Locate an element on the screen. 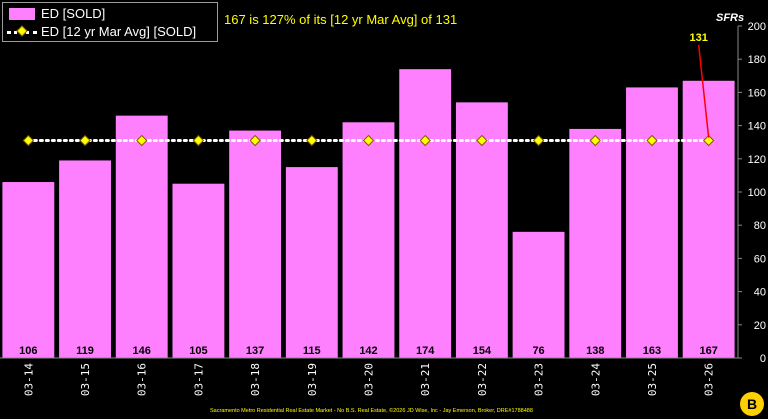 This screenshot has width=768, height=419. x-tick-label-03-14: 03-14 is located at coordinates (28, 379).